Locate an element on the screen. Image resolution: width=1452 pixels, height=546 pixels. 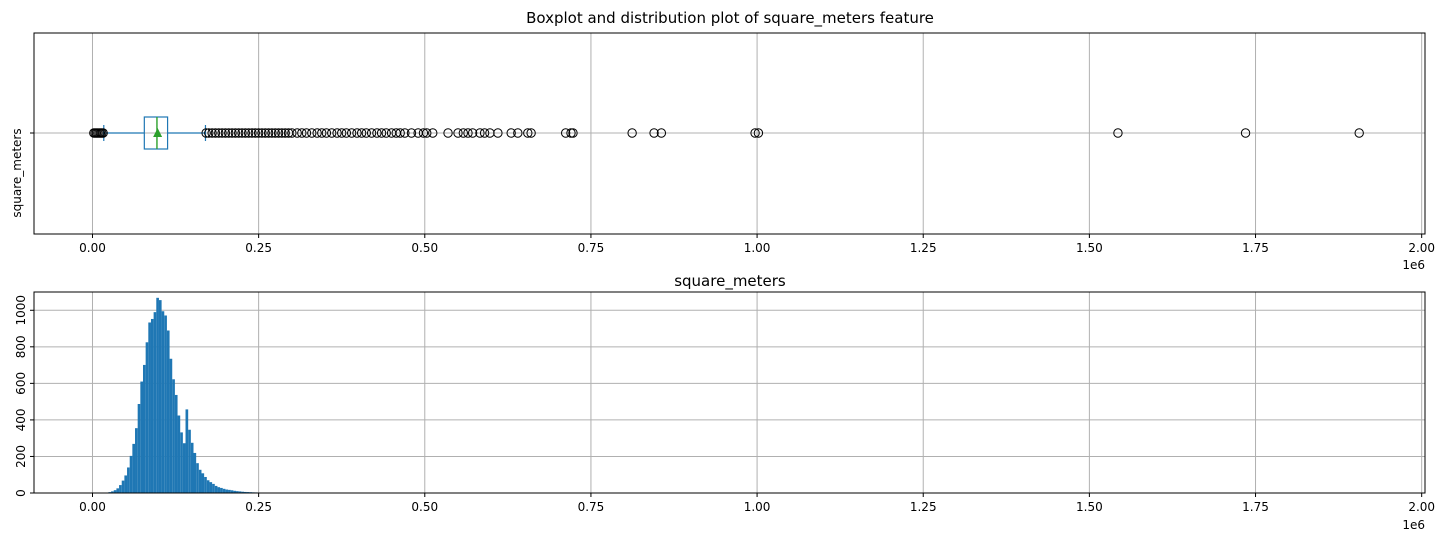
histogram-offset-text: 1e6 is located at coordinates (1413, 525).